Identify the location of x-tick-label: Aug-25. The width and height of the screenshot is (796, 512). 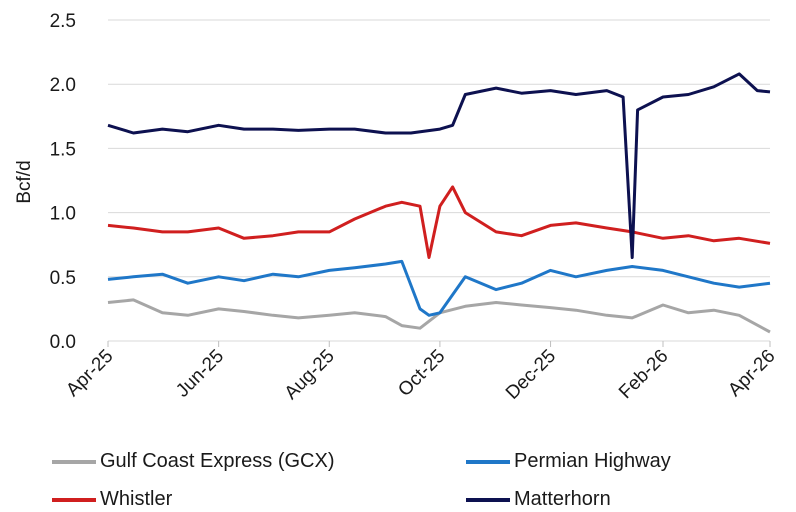
(310, 375).